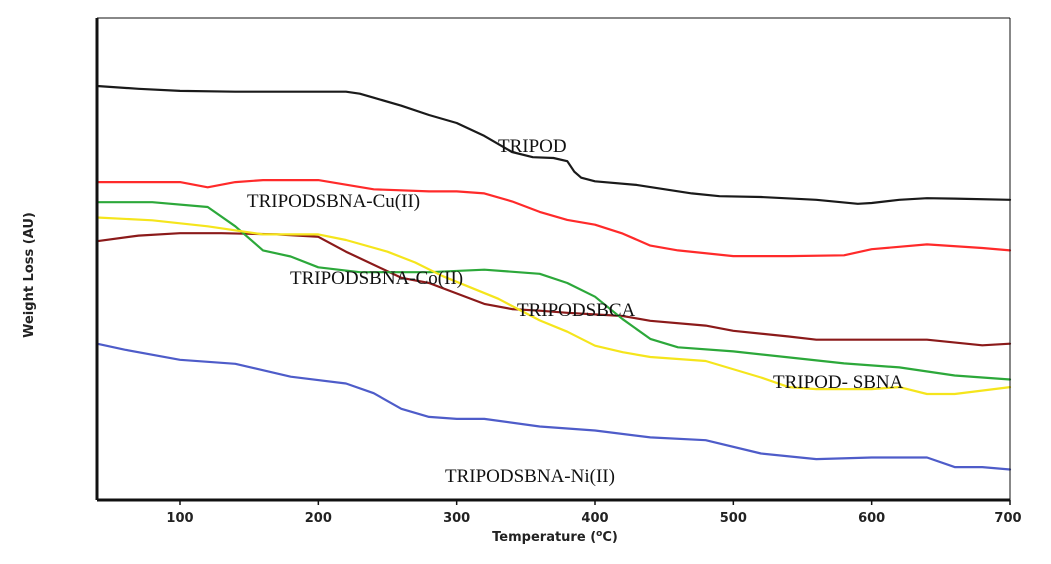  I want to click on label-tripodsbna-ni: TRIPODSBNA-Ni(II), so click(530, 476).